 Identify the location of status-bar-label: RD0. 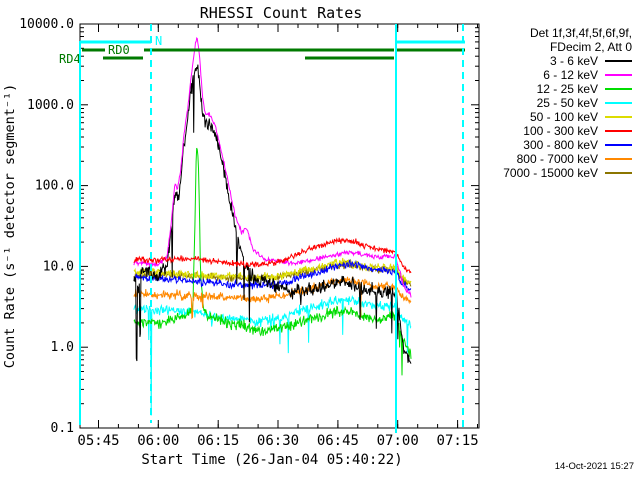
(119, 50).